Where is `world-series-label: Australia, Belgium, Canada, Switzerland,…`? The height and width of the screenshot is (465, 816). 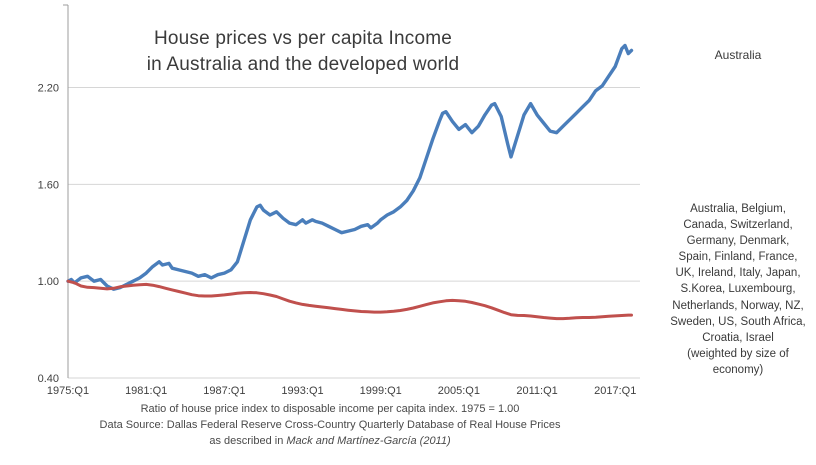 world-series-label: Australia, Belgium, Canada, Switzerland,… is located at coordinates (738, 289).